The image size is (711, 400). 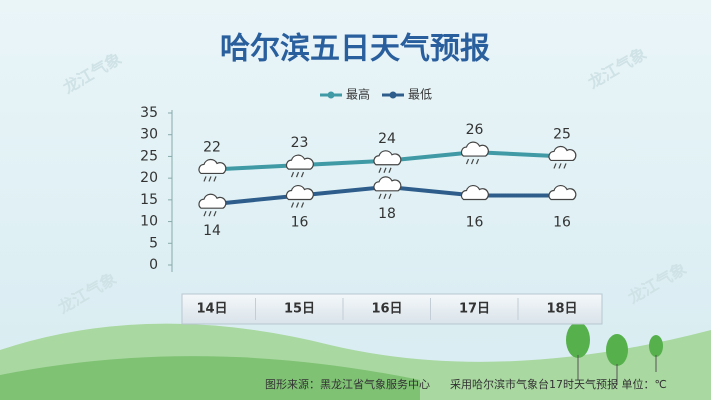 What do you see at coordinates (558, 384) in the screenshot?
I see `note: 采用哈尔滨市气象台17时天气预报 单位：℃` at bounding box center [558, 384].